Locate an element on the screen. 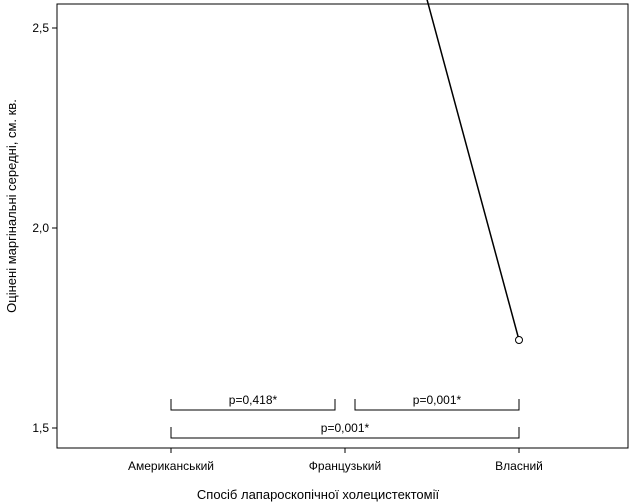 The width and height of the screenshot is (630, 504). y-axis: 1,52,02,53,03,5 is located at coordinates (44, 228).